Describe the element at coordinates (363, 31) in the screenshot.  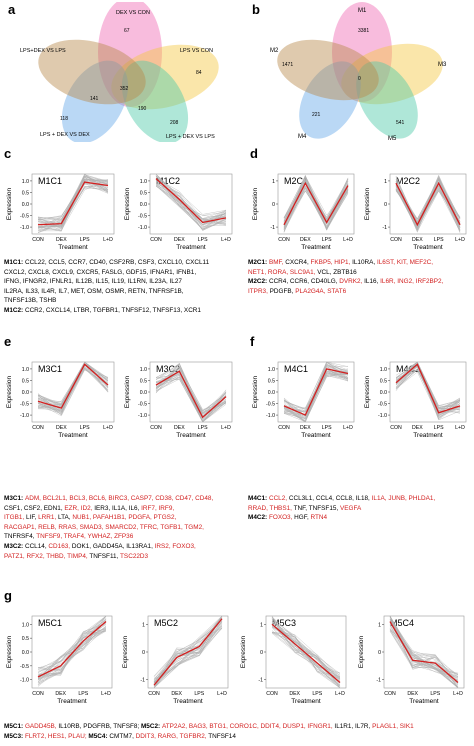
I see `venn-count: 3381` at that location.